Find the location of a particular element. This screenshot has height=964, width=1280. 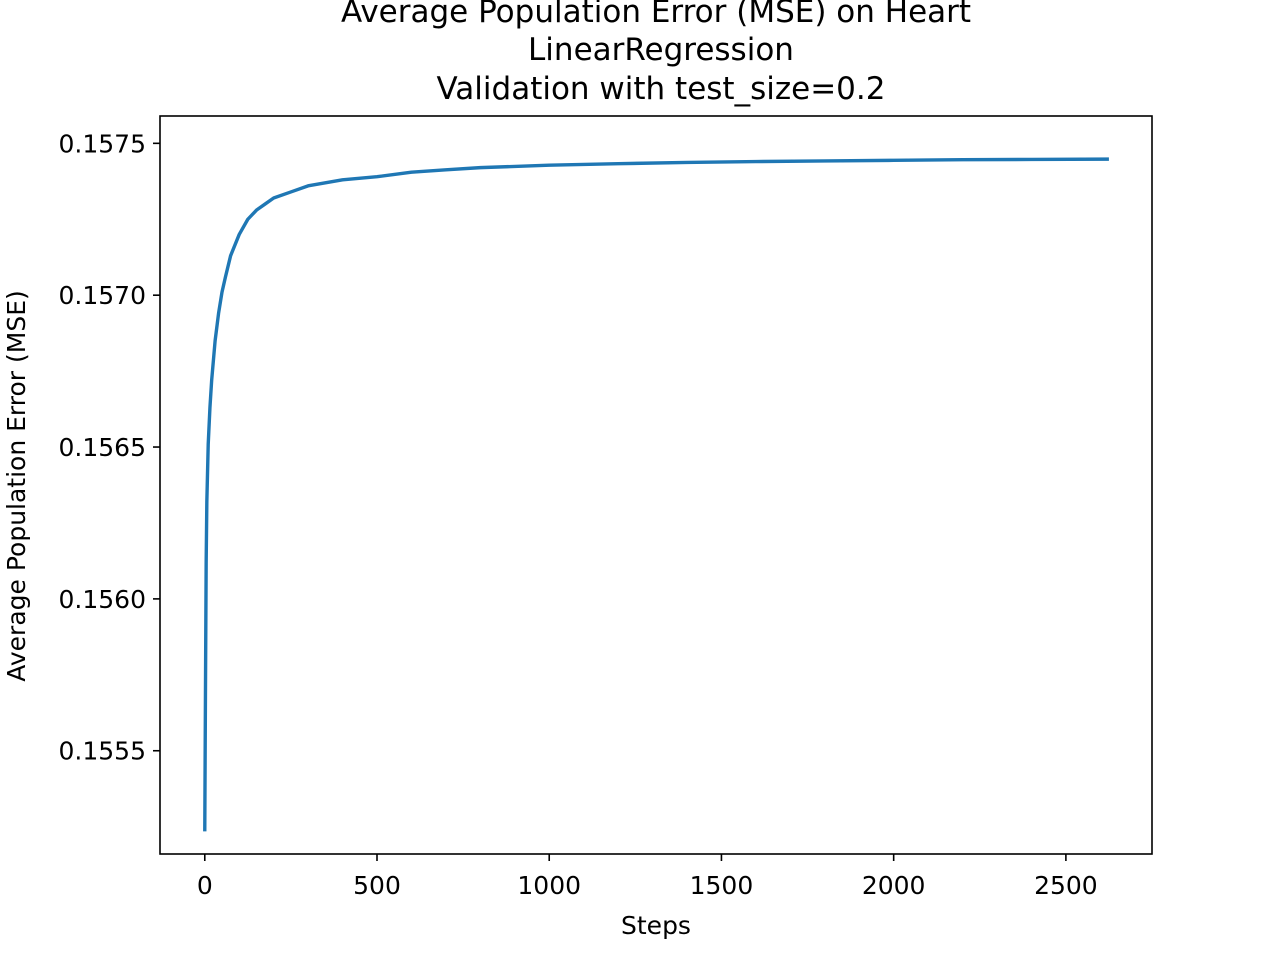

chart-title-line-1: Average Population Error (MSE) on Heart is located at coordinates (656, 15).